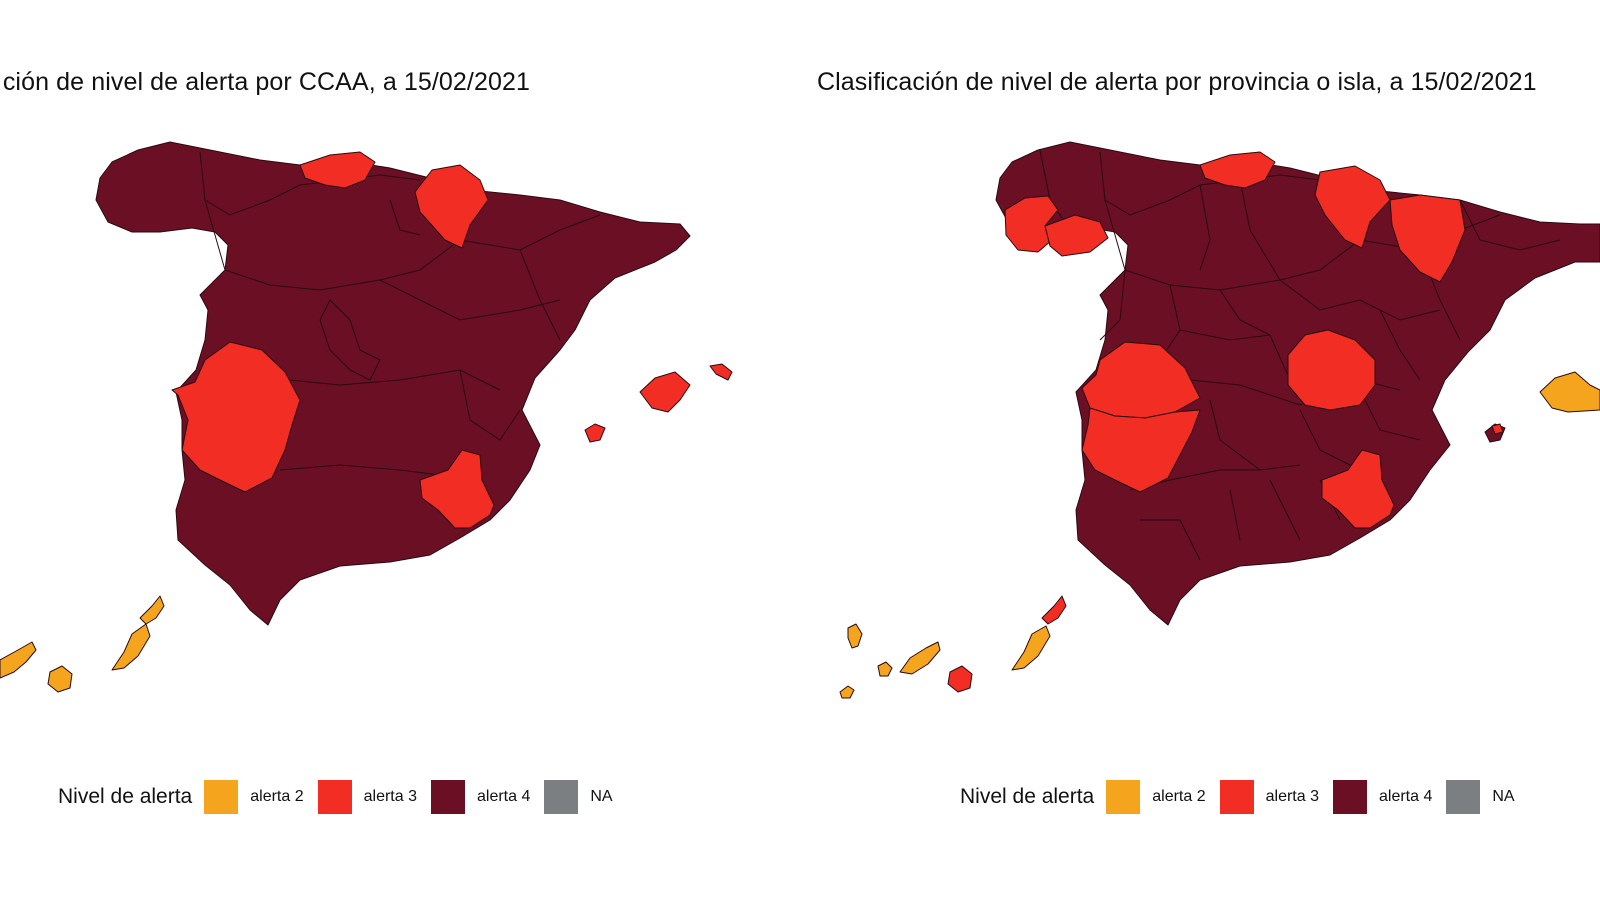 This screenshot has width=1600, height=900. Describe the element at coordinates (855, 636) in the screenshot. I see `region-la-palma` at that location.